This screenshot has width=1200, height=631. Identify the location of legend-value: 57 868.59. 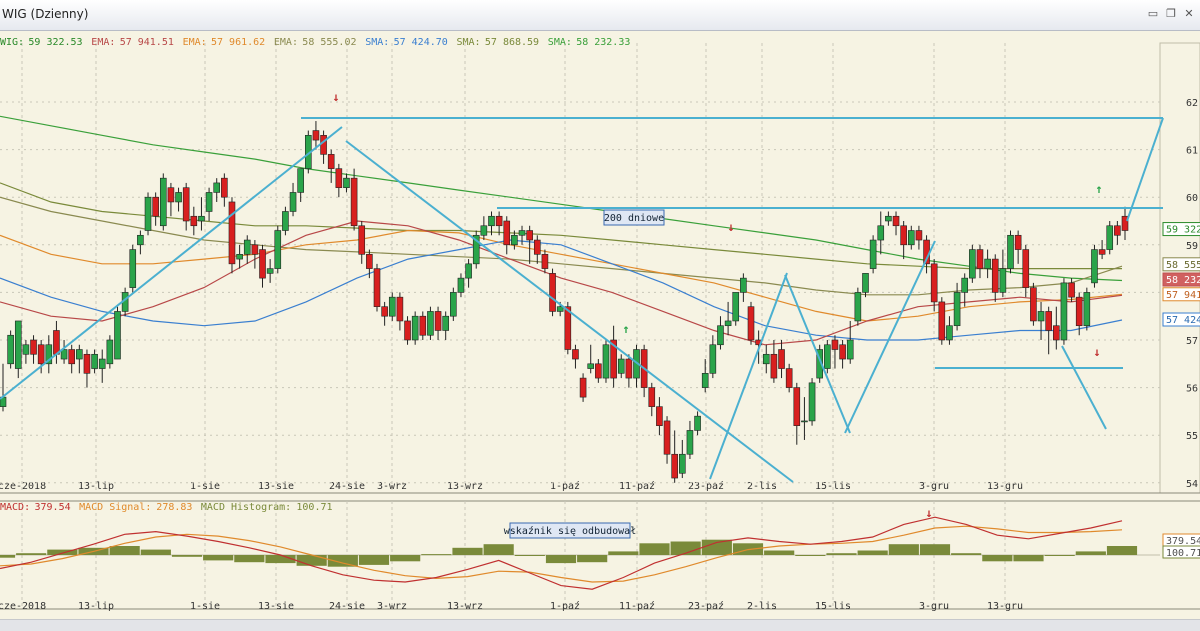
(512, 42).